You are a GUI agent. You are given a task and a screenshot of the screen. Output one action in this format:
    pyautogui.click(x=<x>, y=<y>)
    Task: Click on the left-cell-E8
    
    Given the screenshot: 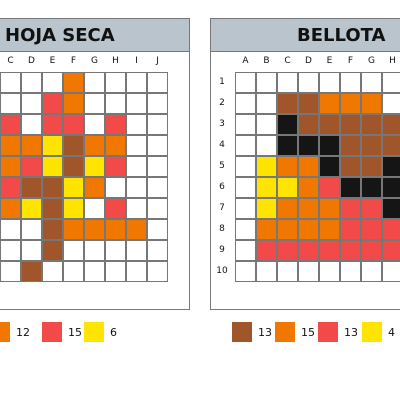 What is the action you would take?
    pyautogui.click(x=52, y=229)
    